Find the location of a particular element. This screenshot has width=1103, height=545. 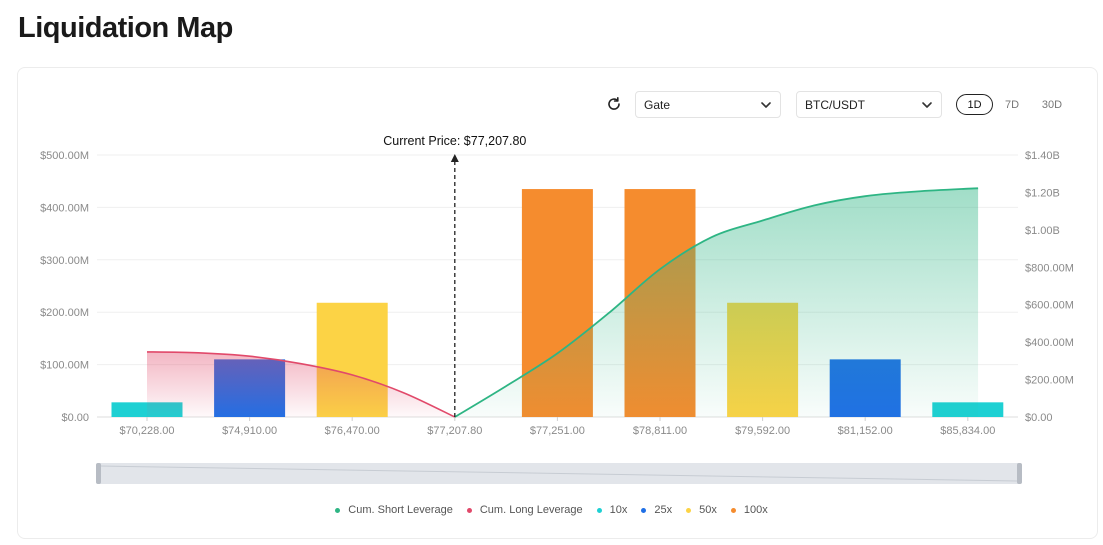

right-axis-tick-label: $1.40B is located at coordinates (1042, 156).